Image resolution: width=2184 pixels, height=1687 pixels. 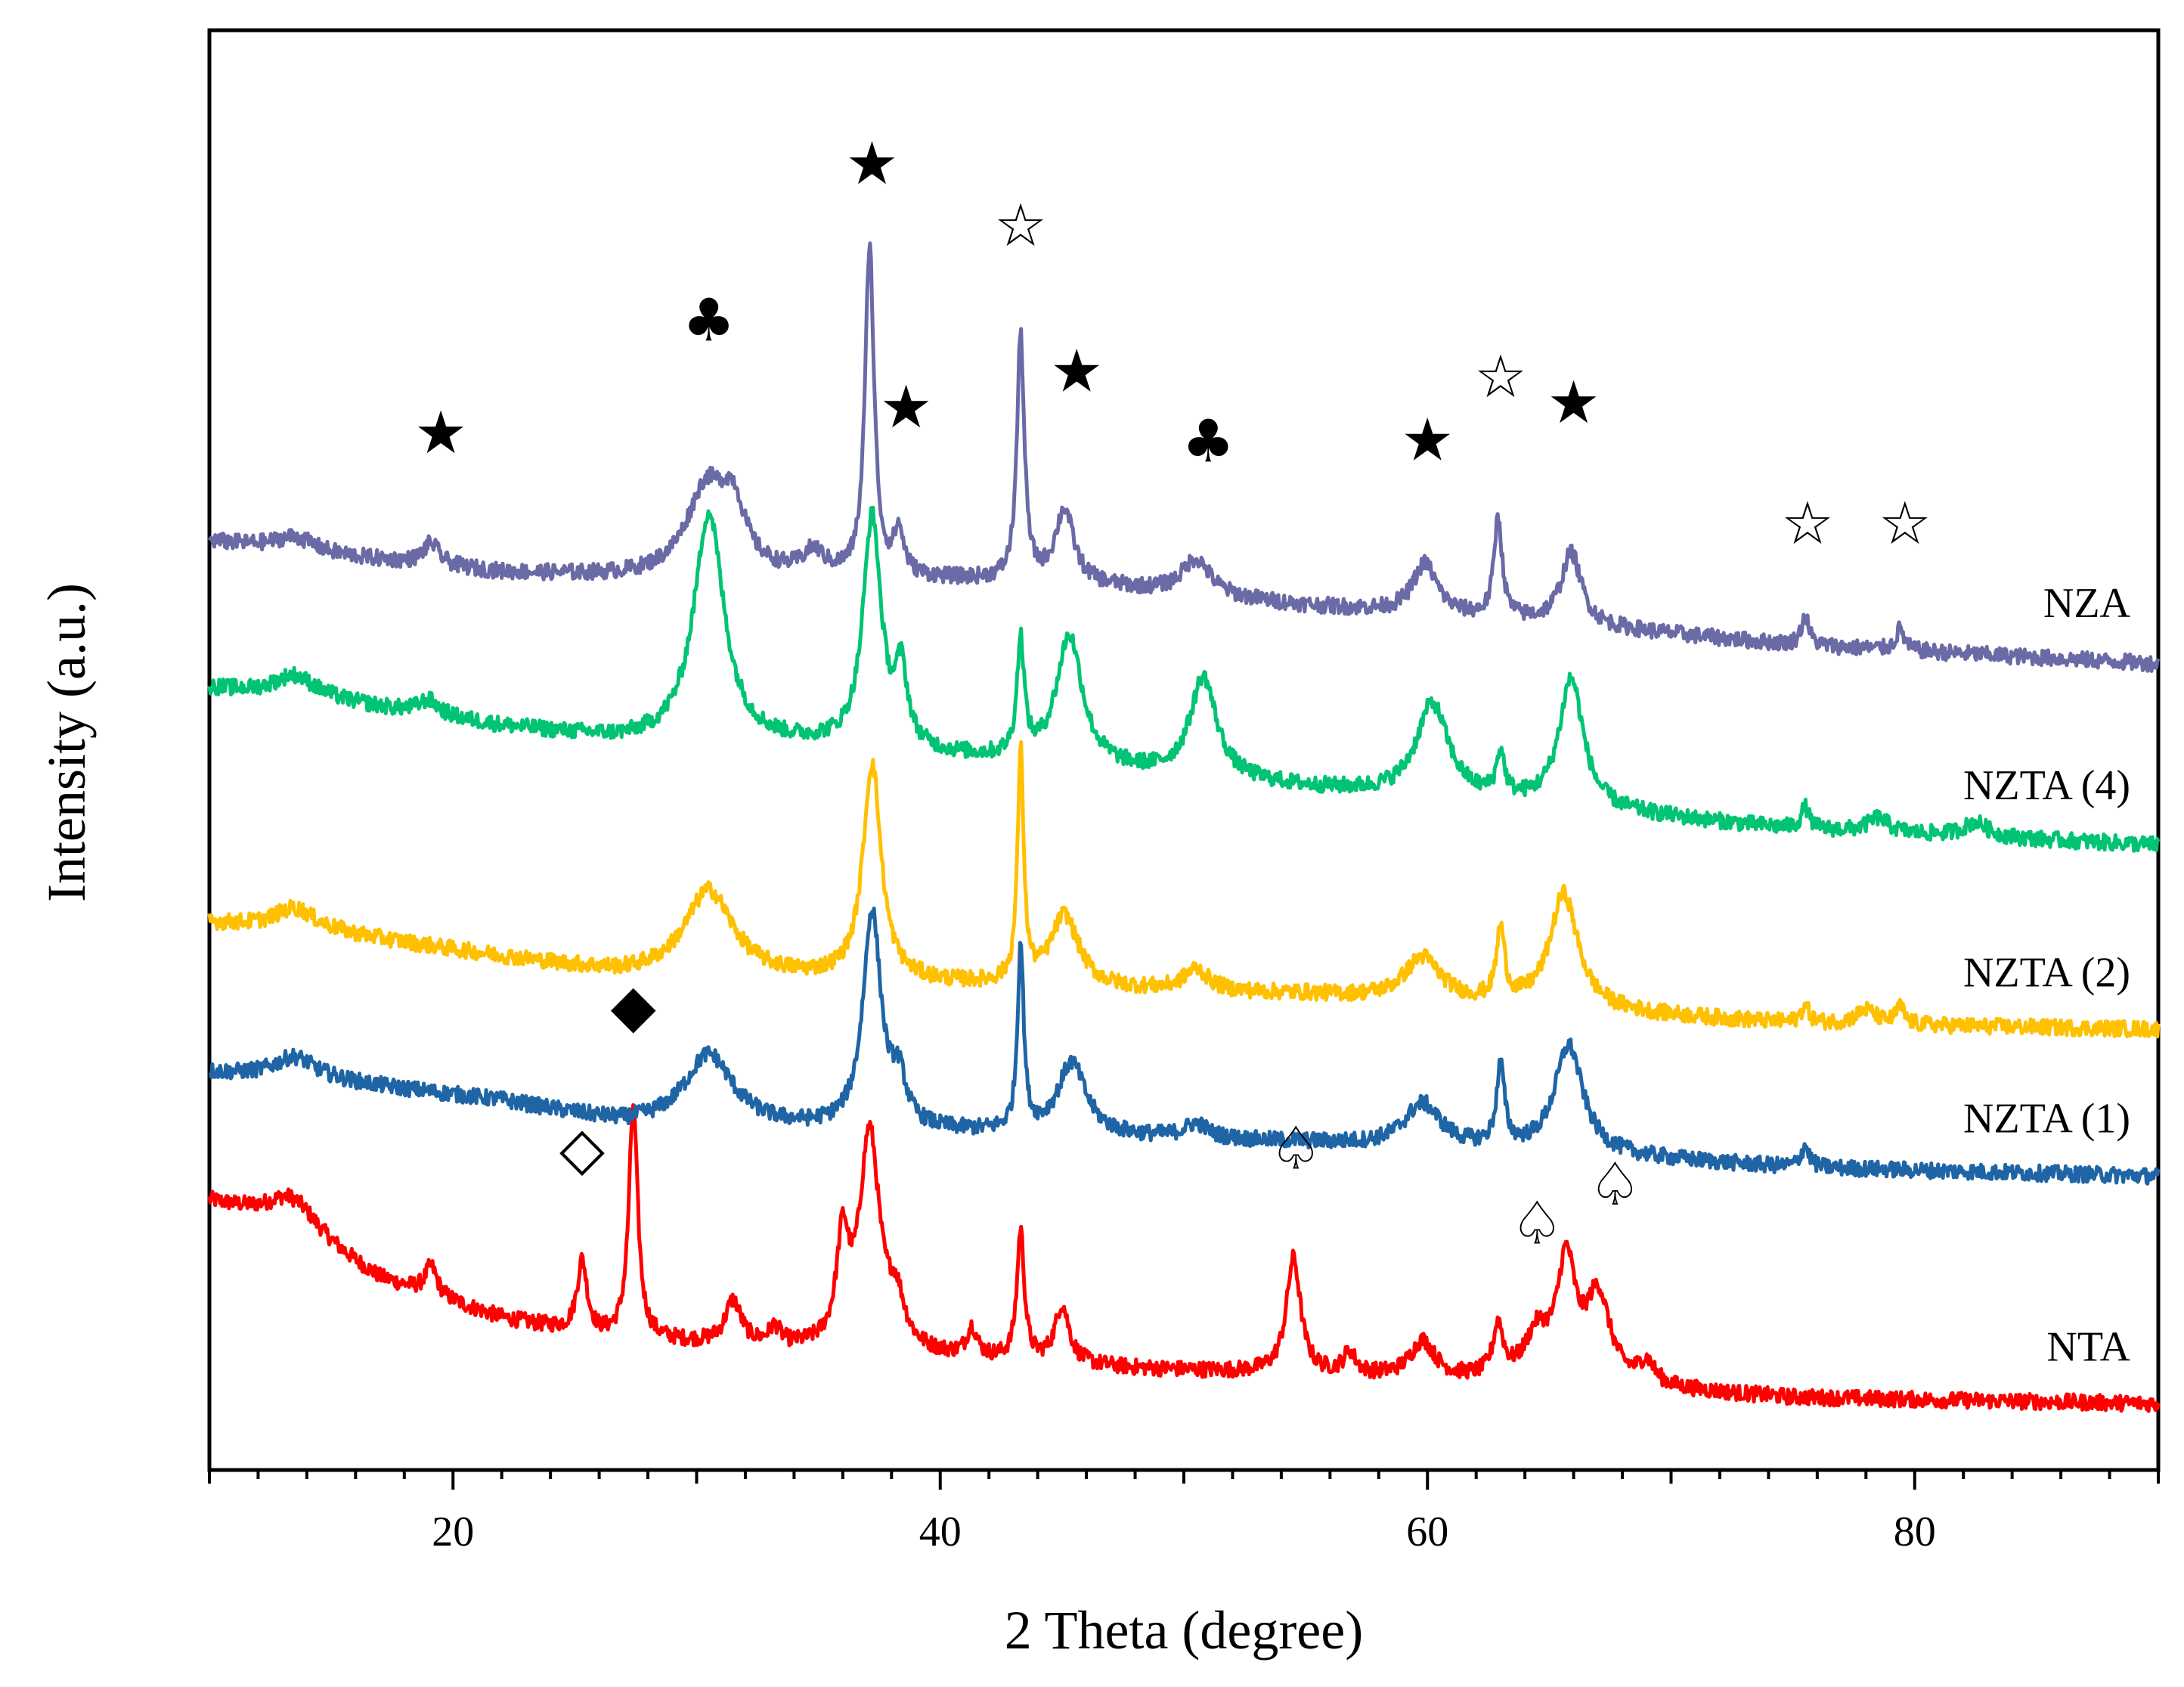 I want to click on phase-marker: ◇, so click(x=582, y=1149).